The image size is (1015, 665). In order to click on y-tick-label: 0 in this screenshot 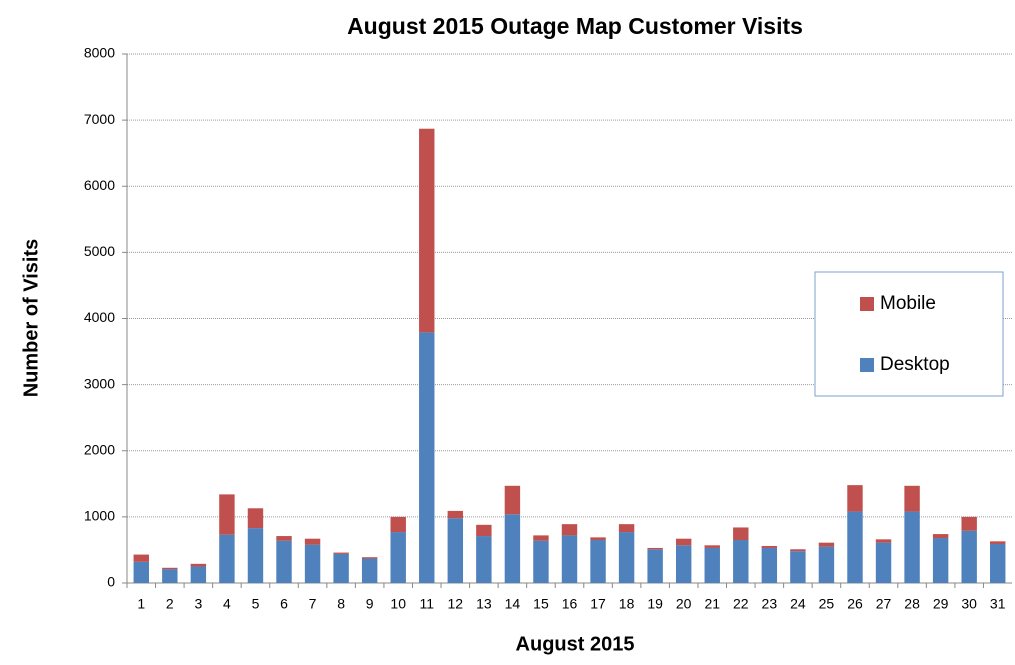, I will do `click(111, 582)`.